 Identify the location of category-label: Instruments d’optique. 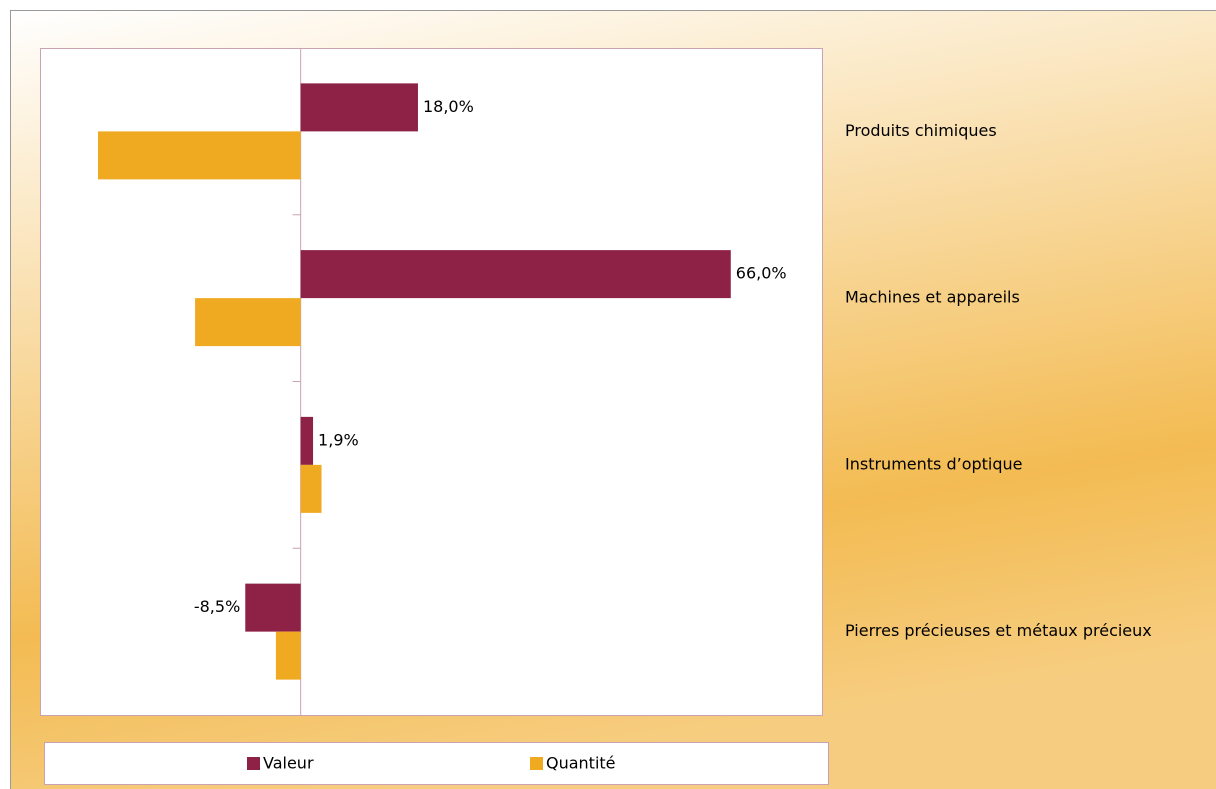
(934, 463).